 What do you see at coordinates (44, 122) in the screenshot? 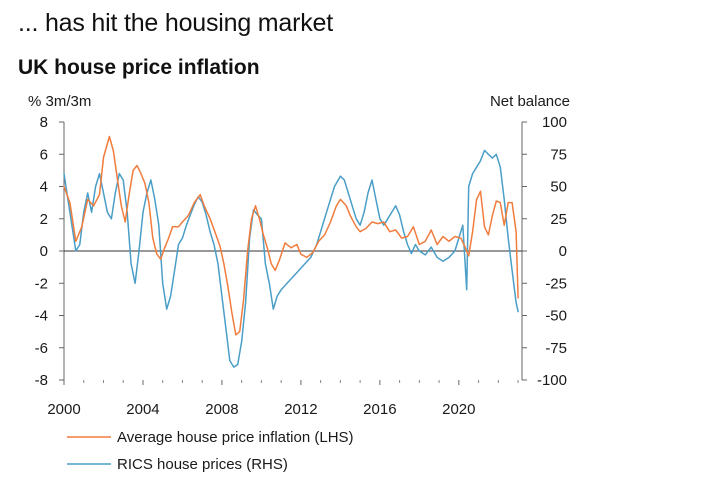
I see `left-tick-label: 8` at bounding box center [44, 122].